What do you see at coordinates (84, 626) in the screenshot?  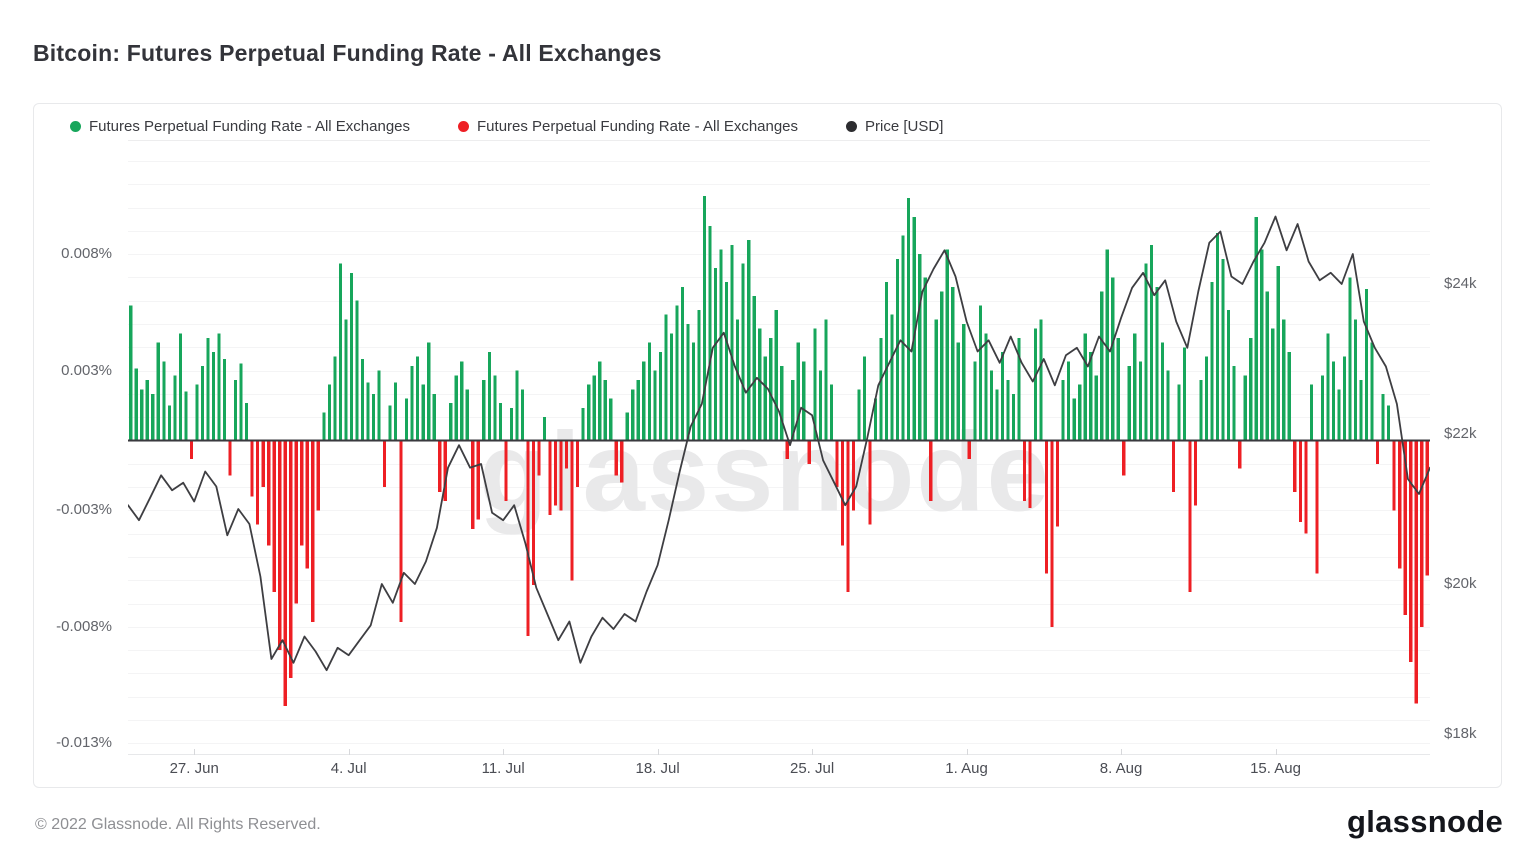 I see `y-axis-tick-left: -0.008%` at bounding box center [84, 626].